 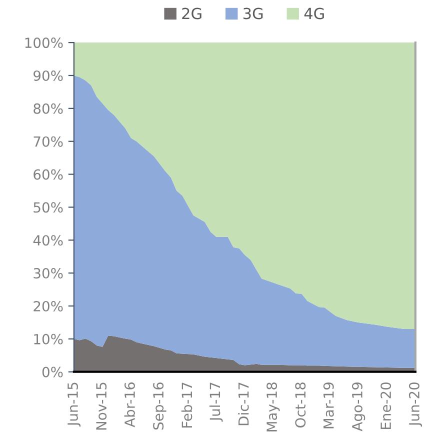 What do you see at coordinates (192, 14) in the screenshot?
I see `legend-label: 2G` at bounding box center [192, 14].